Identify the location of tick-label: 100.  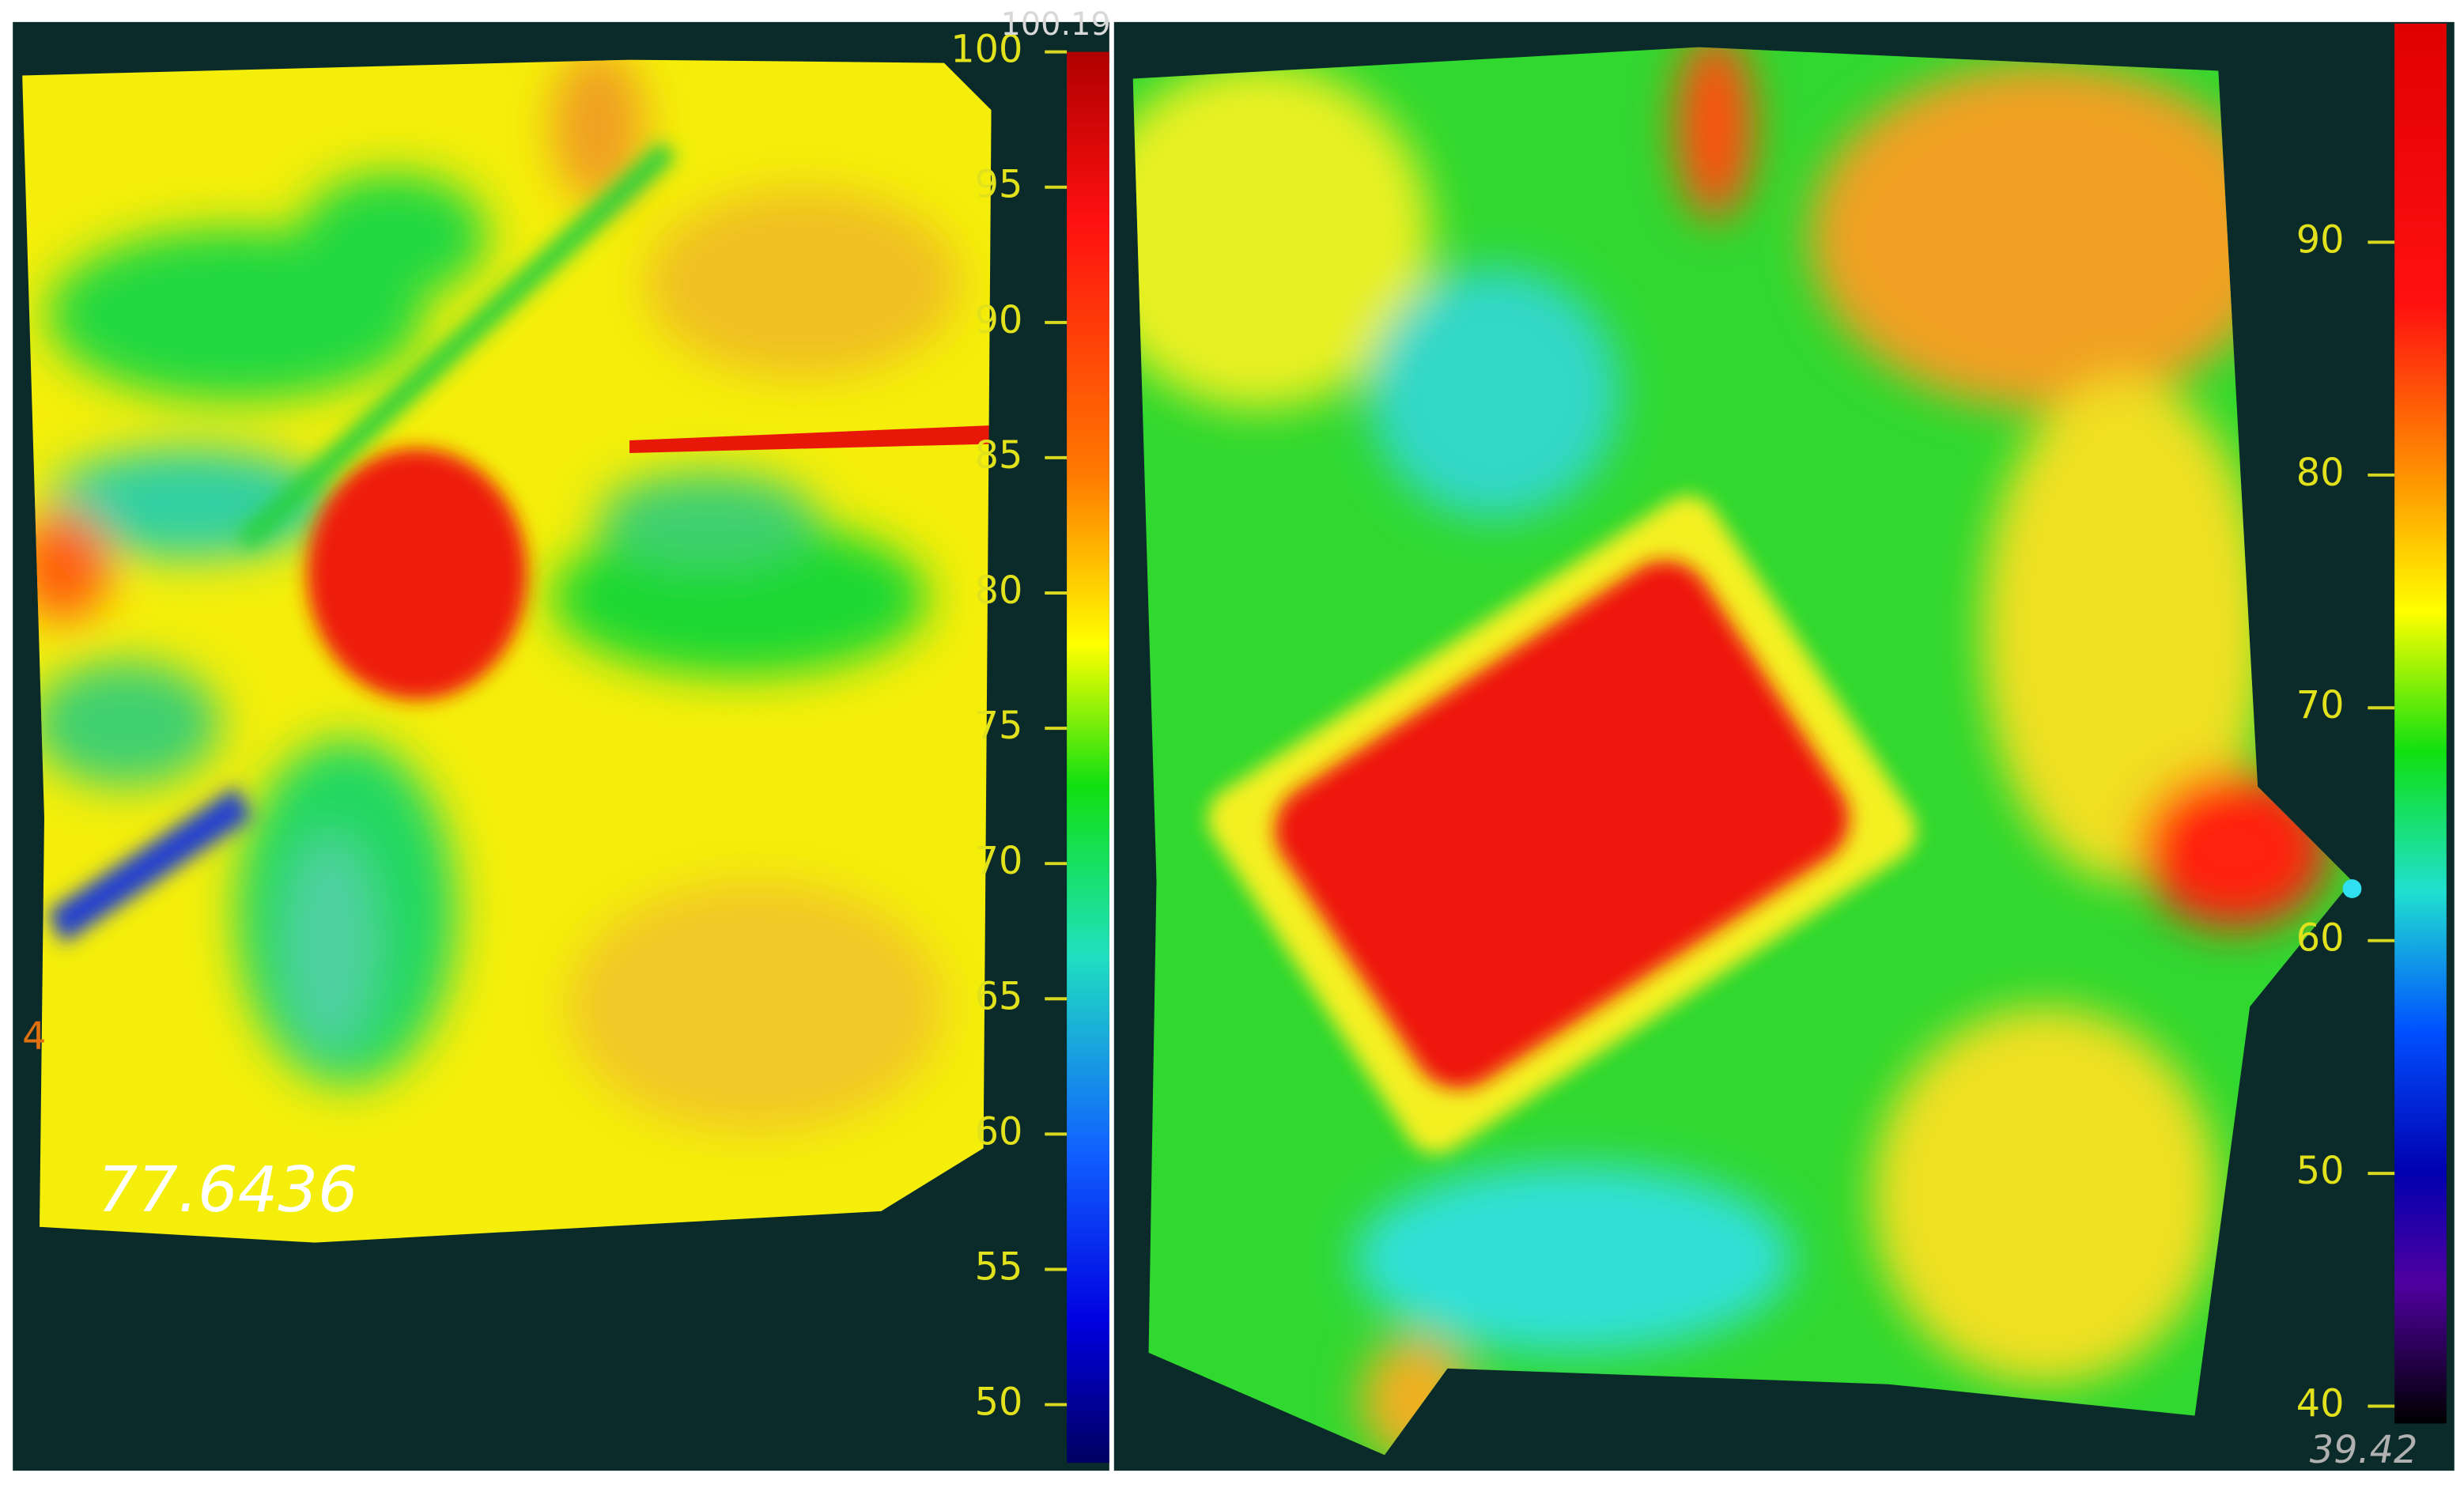
(986, 50).